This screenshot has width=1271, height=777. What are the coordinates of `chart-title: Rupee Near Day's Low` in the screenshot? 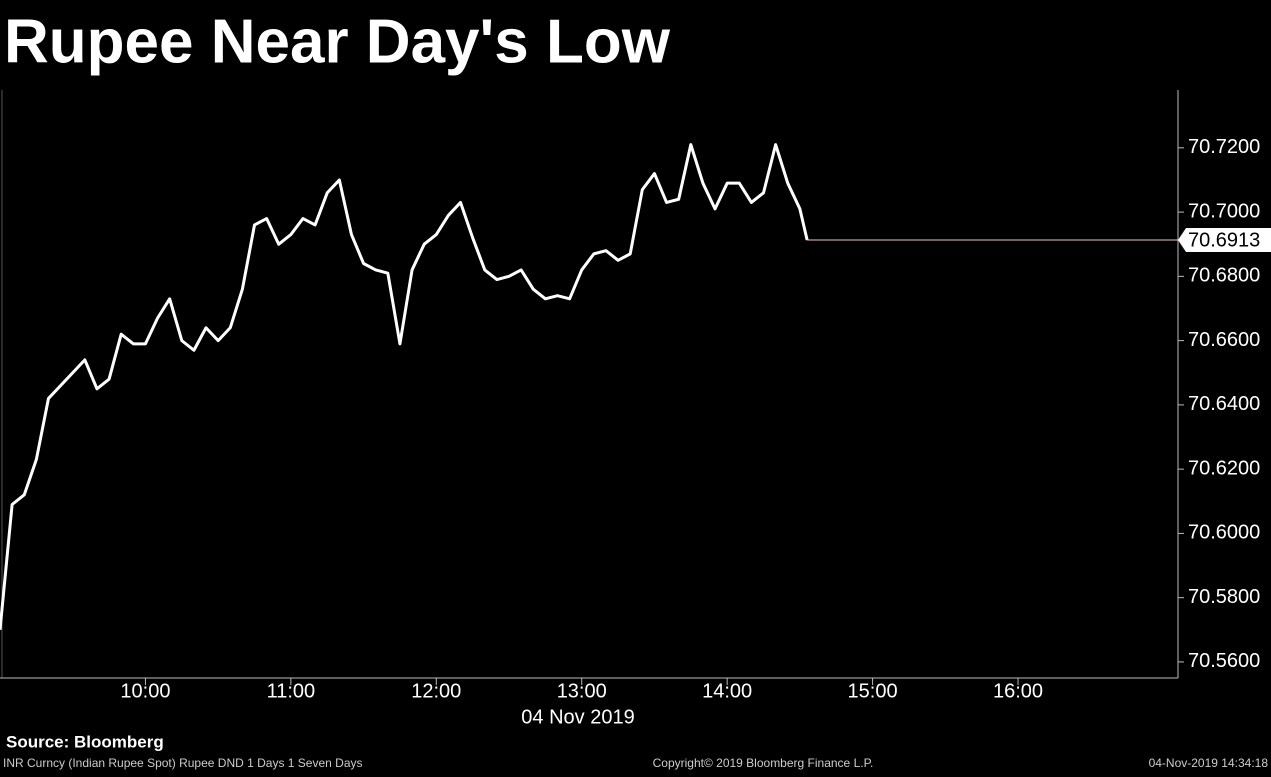 It's located at (337, 41).